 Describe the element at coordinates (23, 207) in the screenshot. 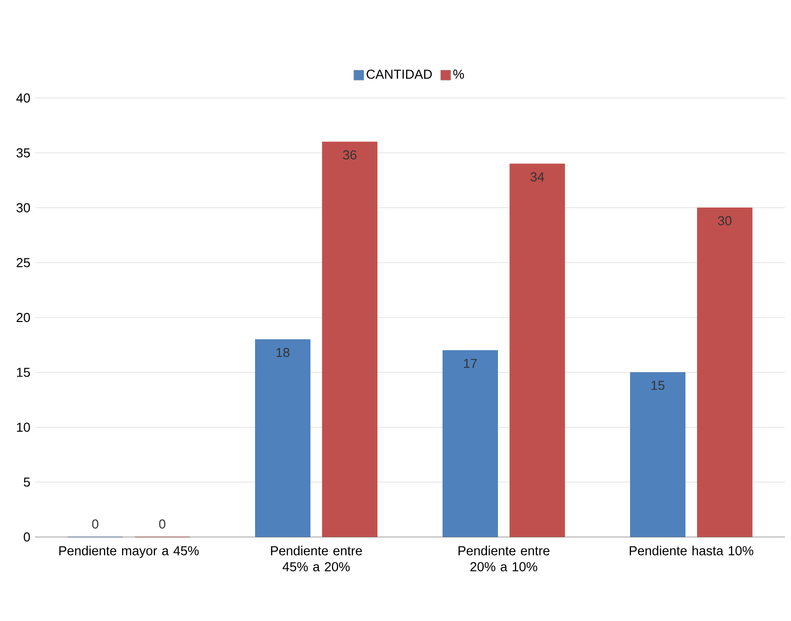

I see `y-tick-label: 30` at that location.